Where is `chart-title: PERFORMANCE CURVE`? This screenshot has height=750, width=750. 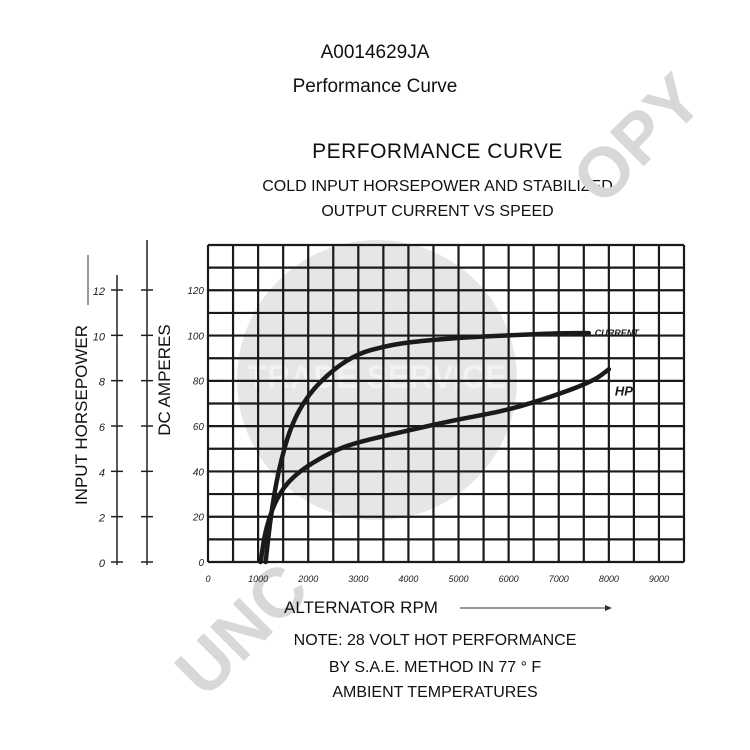
chart-title: PERFORMANCE CURVE is located at coordinates (437, 151).